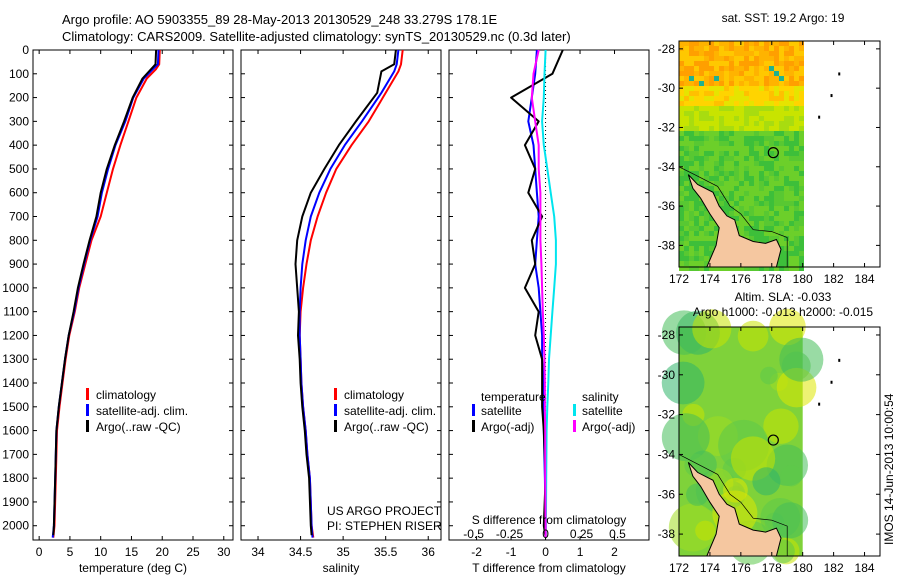 This screenshot has width=900, height=580. Describe the element at coordinates (667, 375) in the screenshot. I see `lat-tick-label: -30` at that location.